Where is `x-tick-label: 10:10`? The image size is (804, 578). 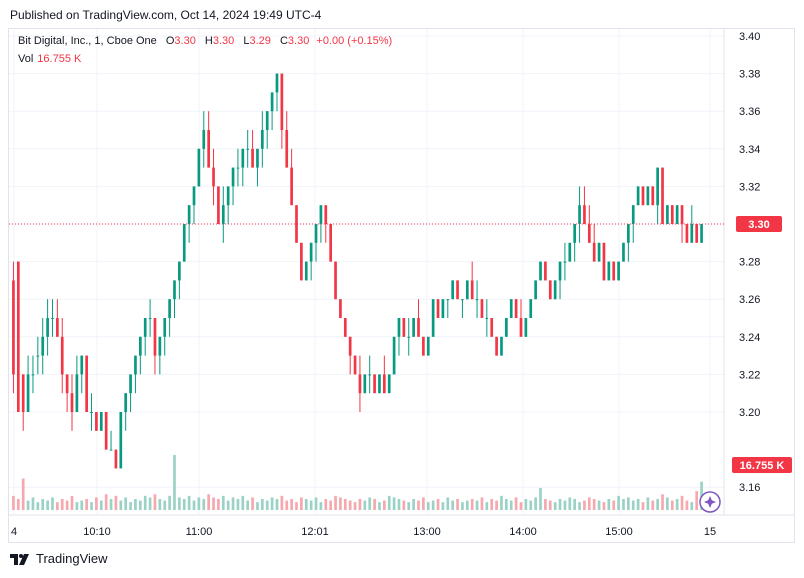 x-tick-label: 10:10 is located at coordinates (97, 532).